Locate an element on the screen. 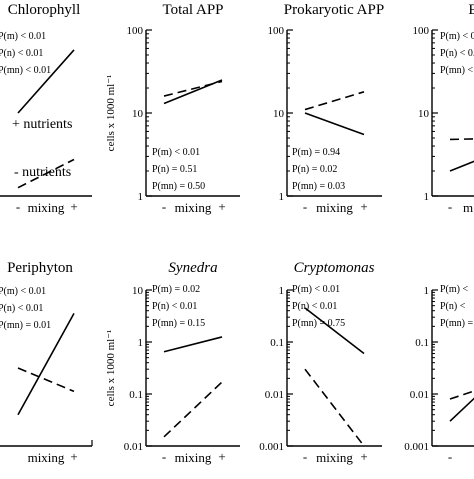 This screenshot has height=479, width=474. stat-label: P(mn) = 0.03 is located at coordinates (318, 186).